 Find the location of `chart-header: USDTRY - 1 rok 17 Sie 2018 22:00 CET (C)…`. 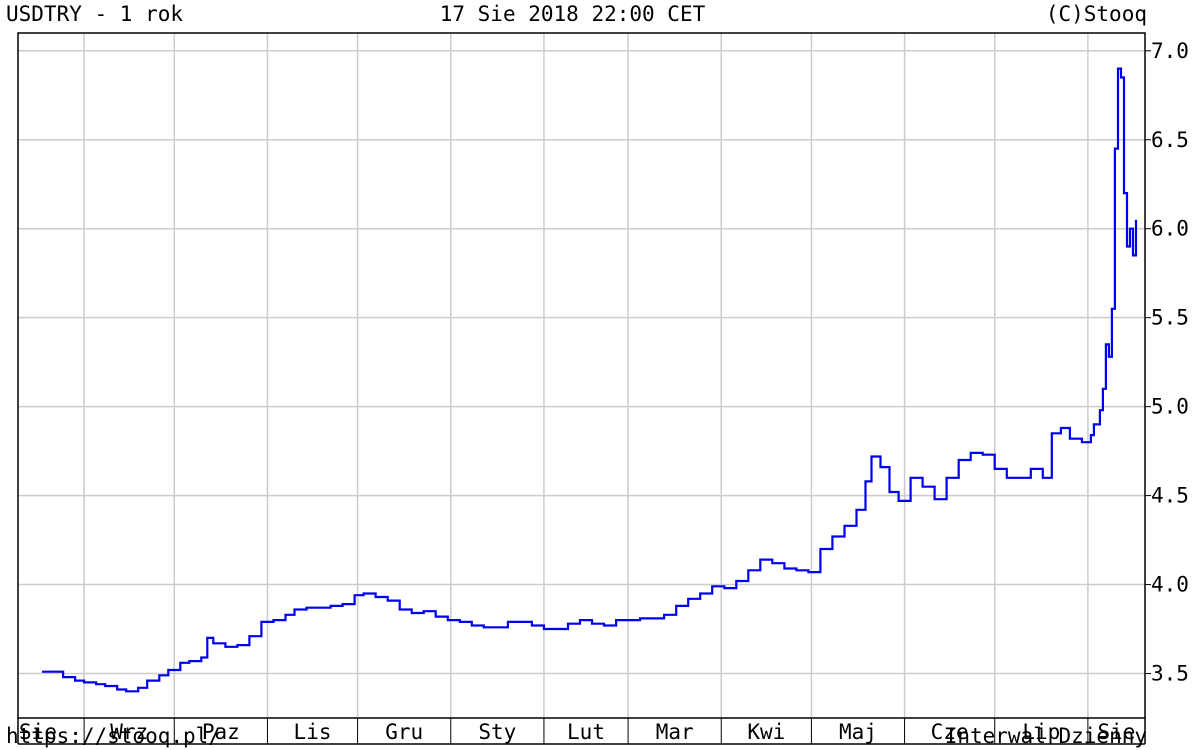

chart-header: USDTRY - 1 rok 17 Sie 2018 22:00 CET (C)… is located at coordinates (600, 14).